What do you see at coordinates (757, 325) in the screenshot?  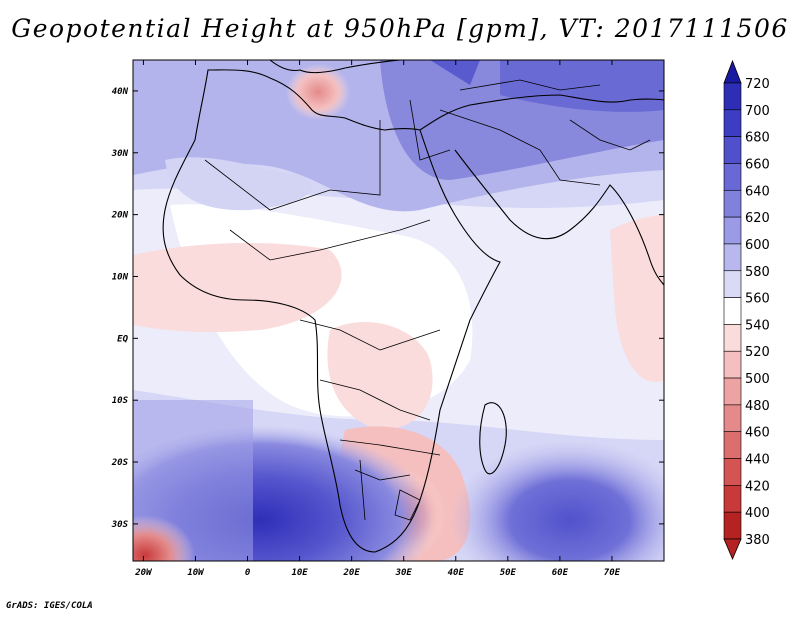 I see `colorbar-level-label: 540` at bounding box center [757, 325].